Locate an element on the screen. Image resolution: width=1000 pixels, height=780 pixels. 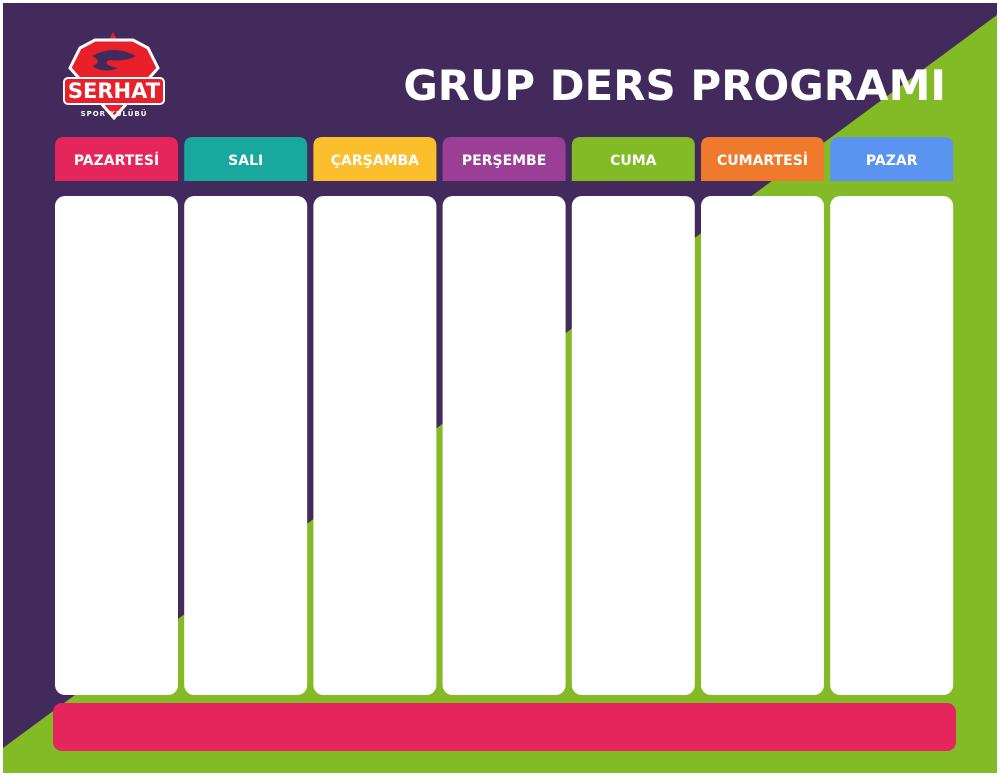
logo-banner is located at coordinates (114, 91).